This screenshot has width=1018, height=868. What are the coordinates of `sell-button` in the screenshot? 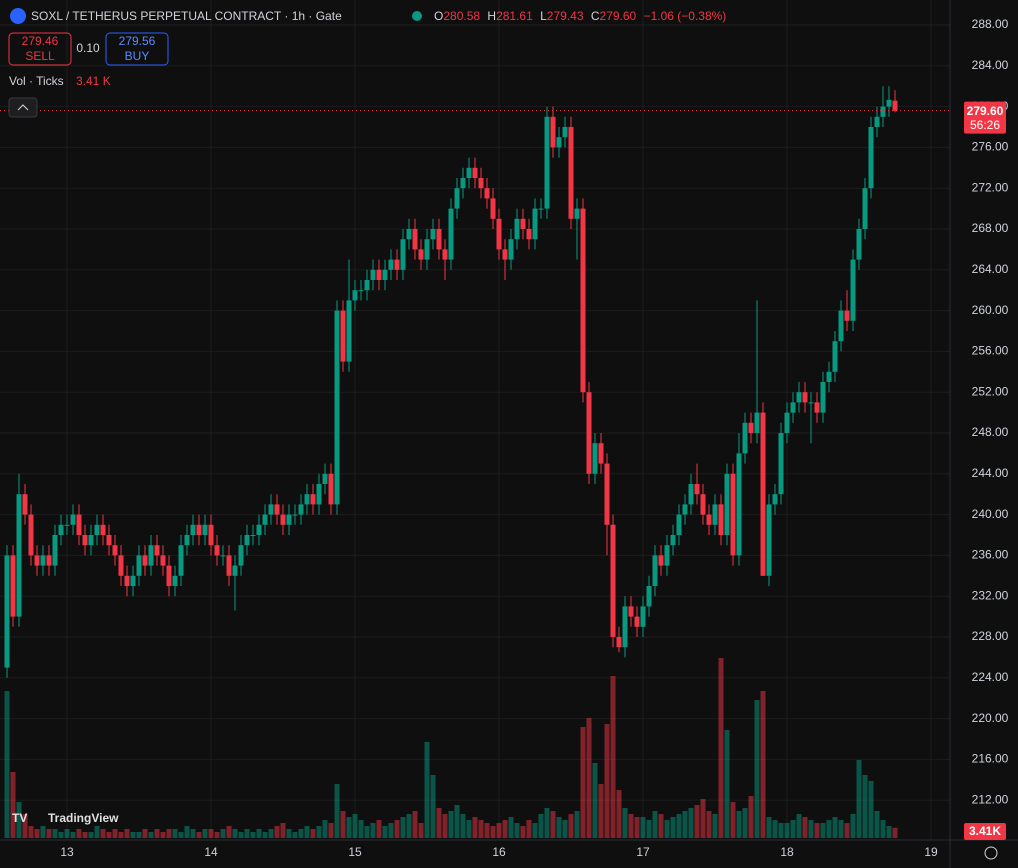 It's located at (40, 49).